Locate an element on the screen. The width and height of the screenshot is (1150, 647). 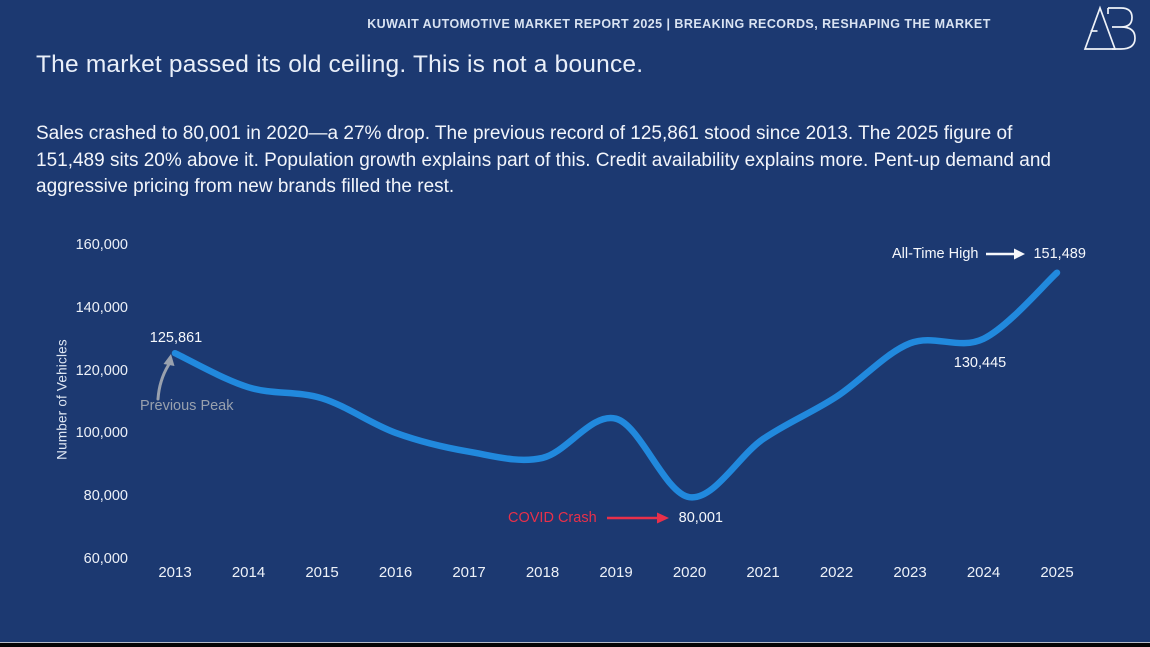
x-tick-label: 2018 is located at coordinates (542, 572).